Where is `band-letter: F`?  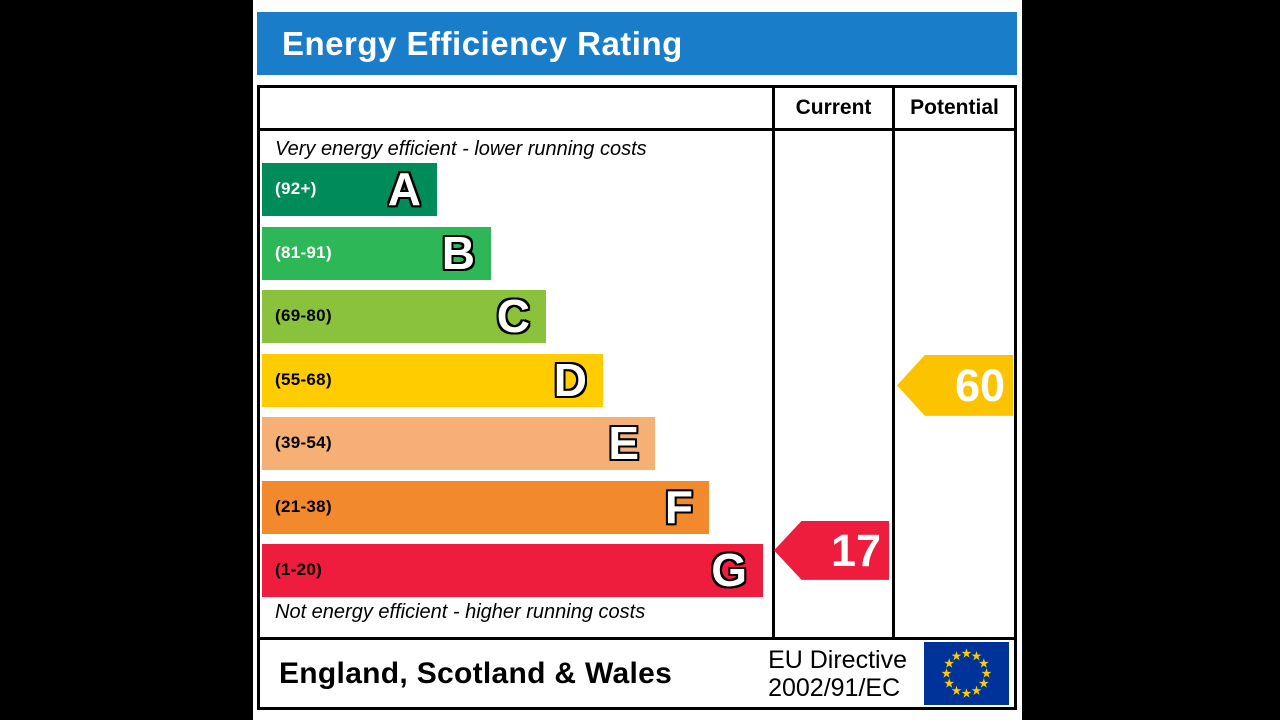 band-letter: F is located at coordinates (678, 507).